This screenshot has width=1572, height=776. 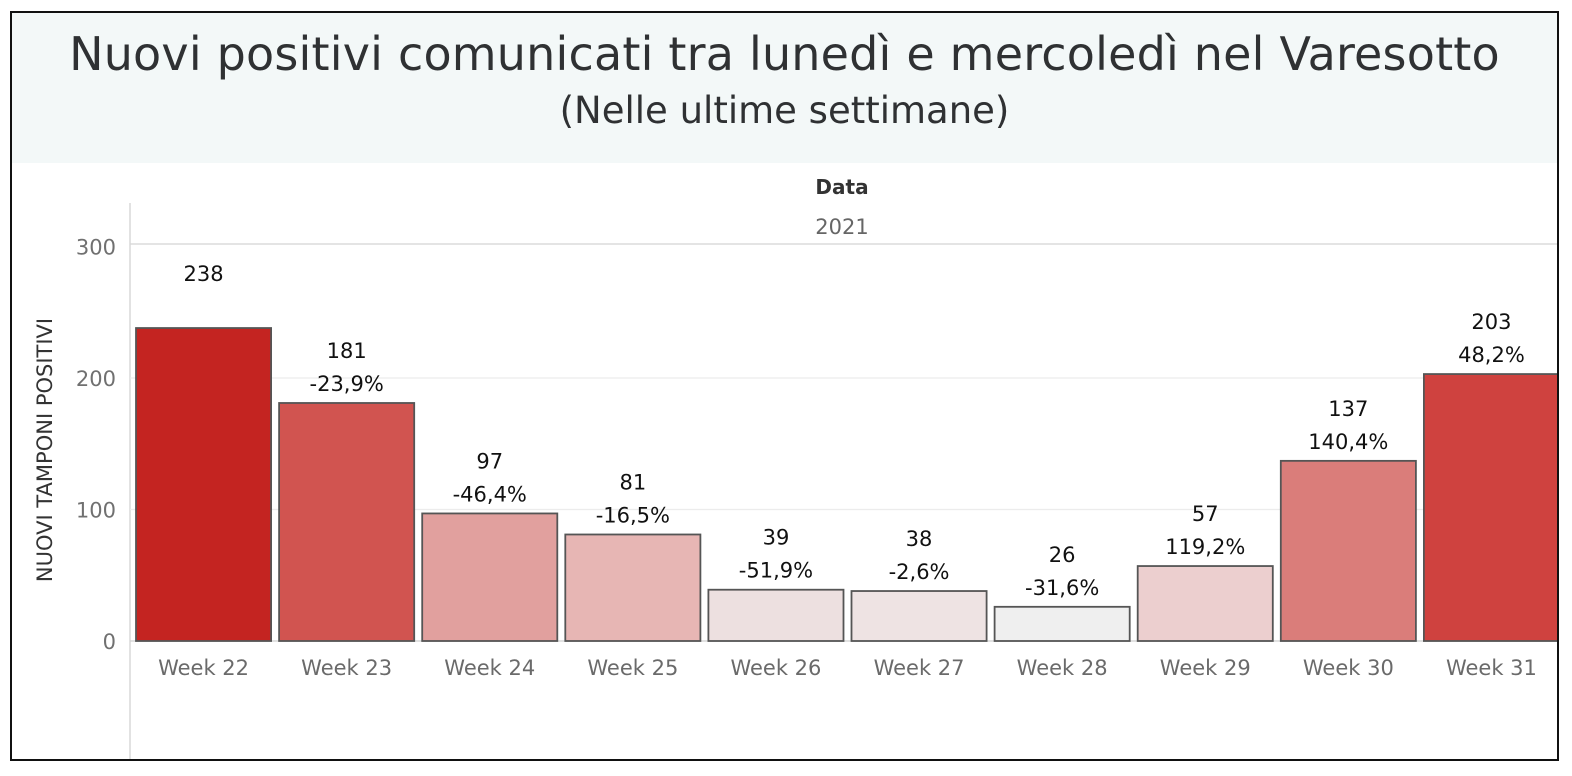 I want to click on pct-change-label: -23,9%, so click(x=347, y=384).